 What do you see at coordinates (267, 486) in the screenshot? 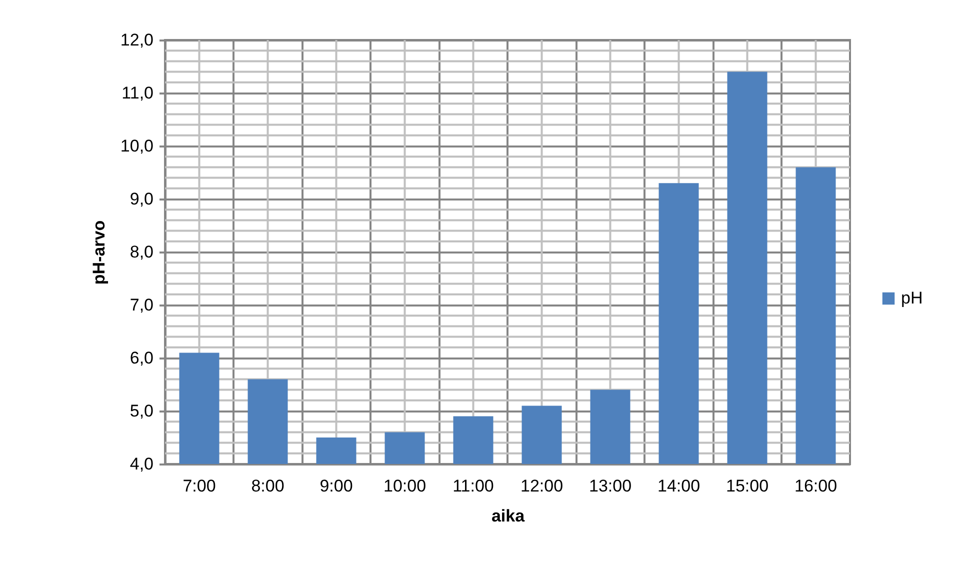
I see `x-tick-label: 8:00` at bounding box center [267, 486].